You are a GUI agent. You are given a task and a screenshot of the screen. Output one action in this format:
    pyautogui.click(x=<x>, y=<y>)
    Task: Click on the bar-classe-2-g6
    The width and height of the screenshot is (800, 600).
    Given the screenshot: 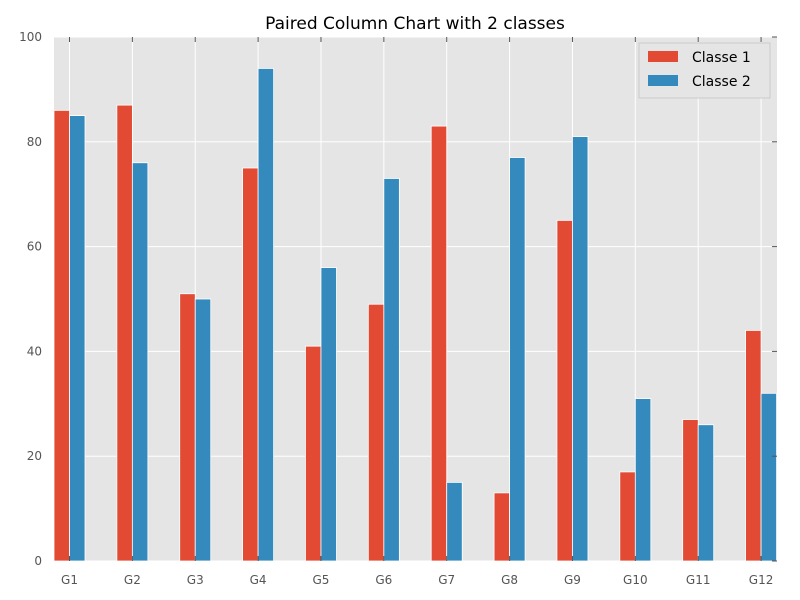 What is the action you would take?
    pyautogui.click(x=391, y=370)
    